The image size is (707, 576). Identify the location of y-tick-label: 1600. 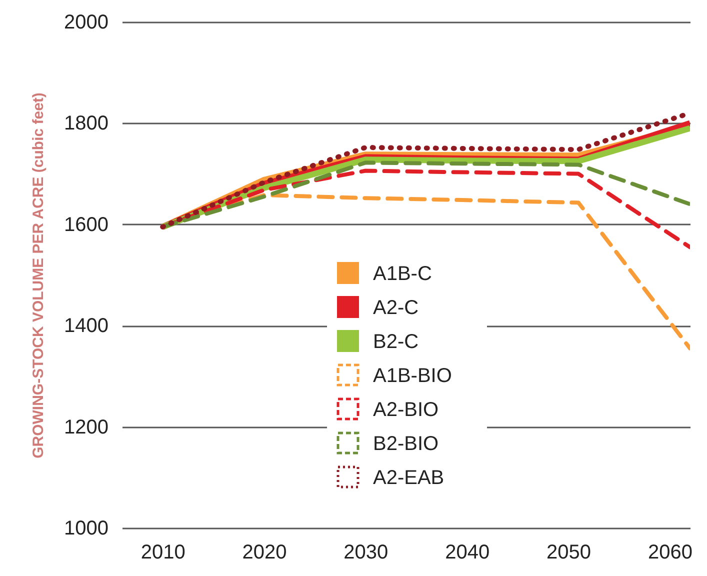
(86, 225).